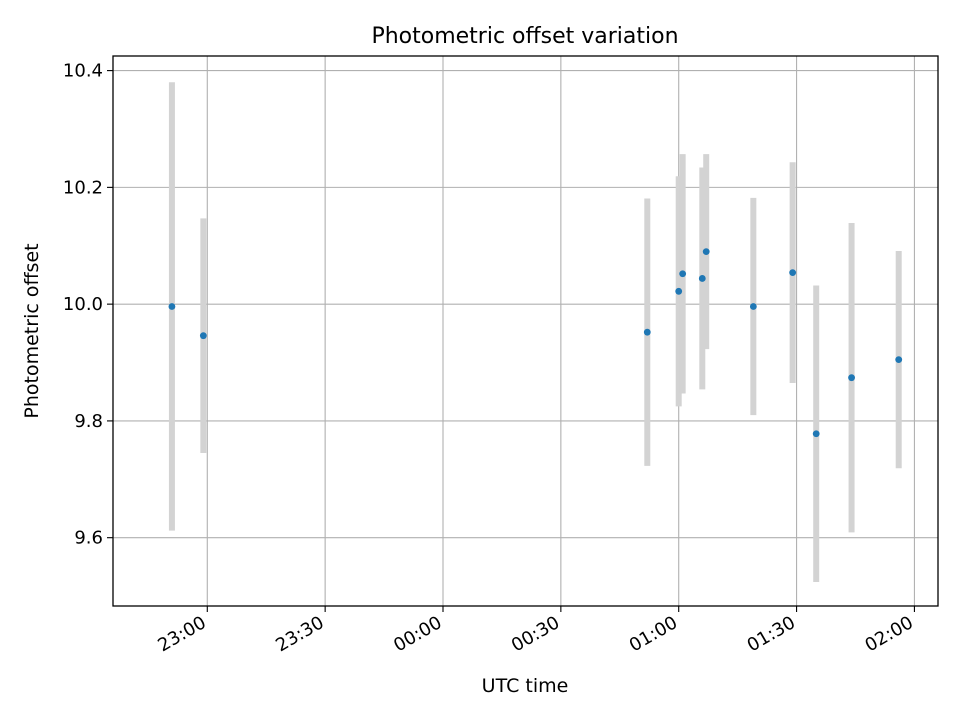  I want to click on y-tick-label: 10.0, so click(83, 304).